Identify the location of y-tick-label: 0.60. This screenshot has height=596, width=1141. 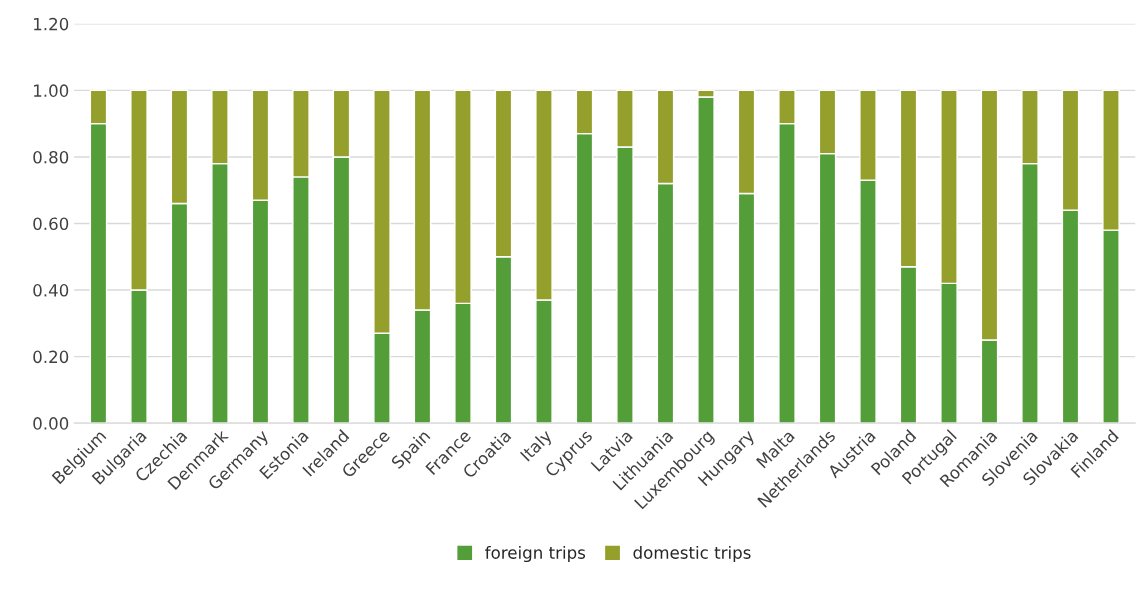
(51, 224).